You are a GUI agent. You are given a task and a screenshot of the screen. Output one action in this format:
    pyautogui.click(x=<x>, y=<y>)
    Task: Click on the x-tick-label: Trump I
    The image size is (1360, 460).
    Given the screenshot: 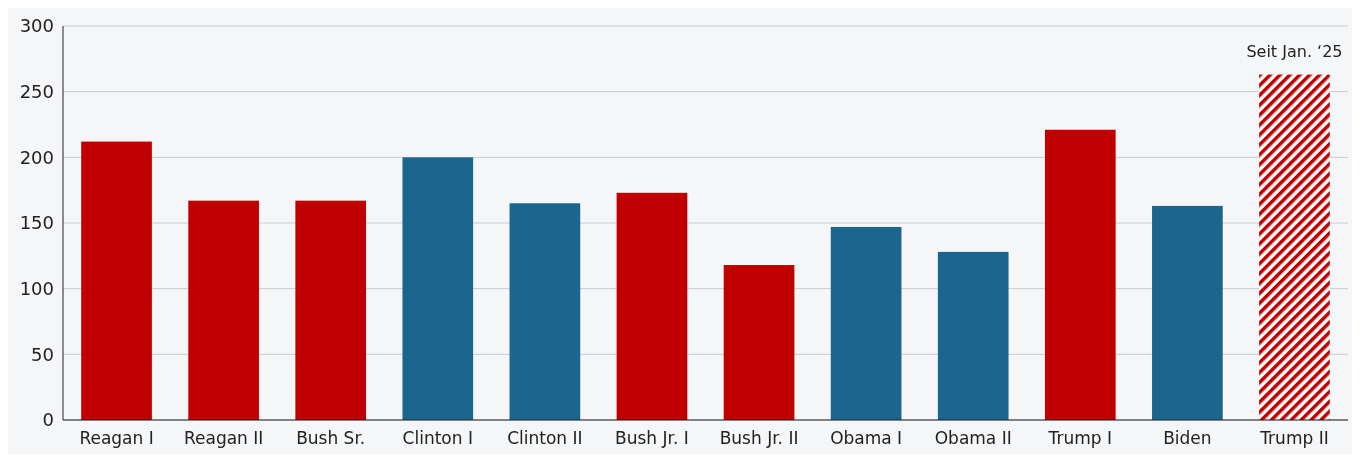 What is the action you would take?
    pyautogui.click(x=1079, y=438)
    